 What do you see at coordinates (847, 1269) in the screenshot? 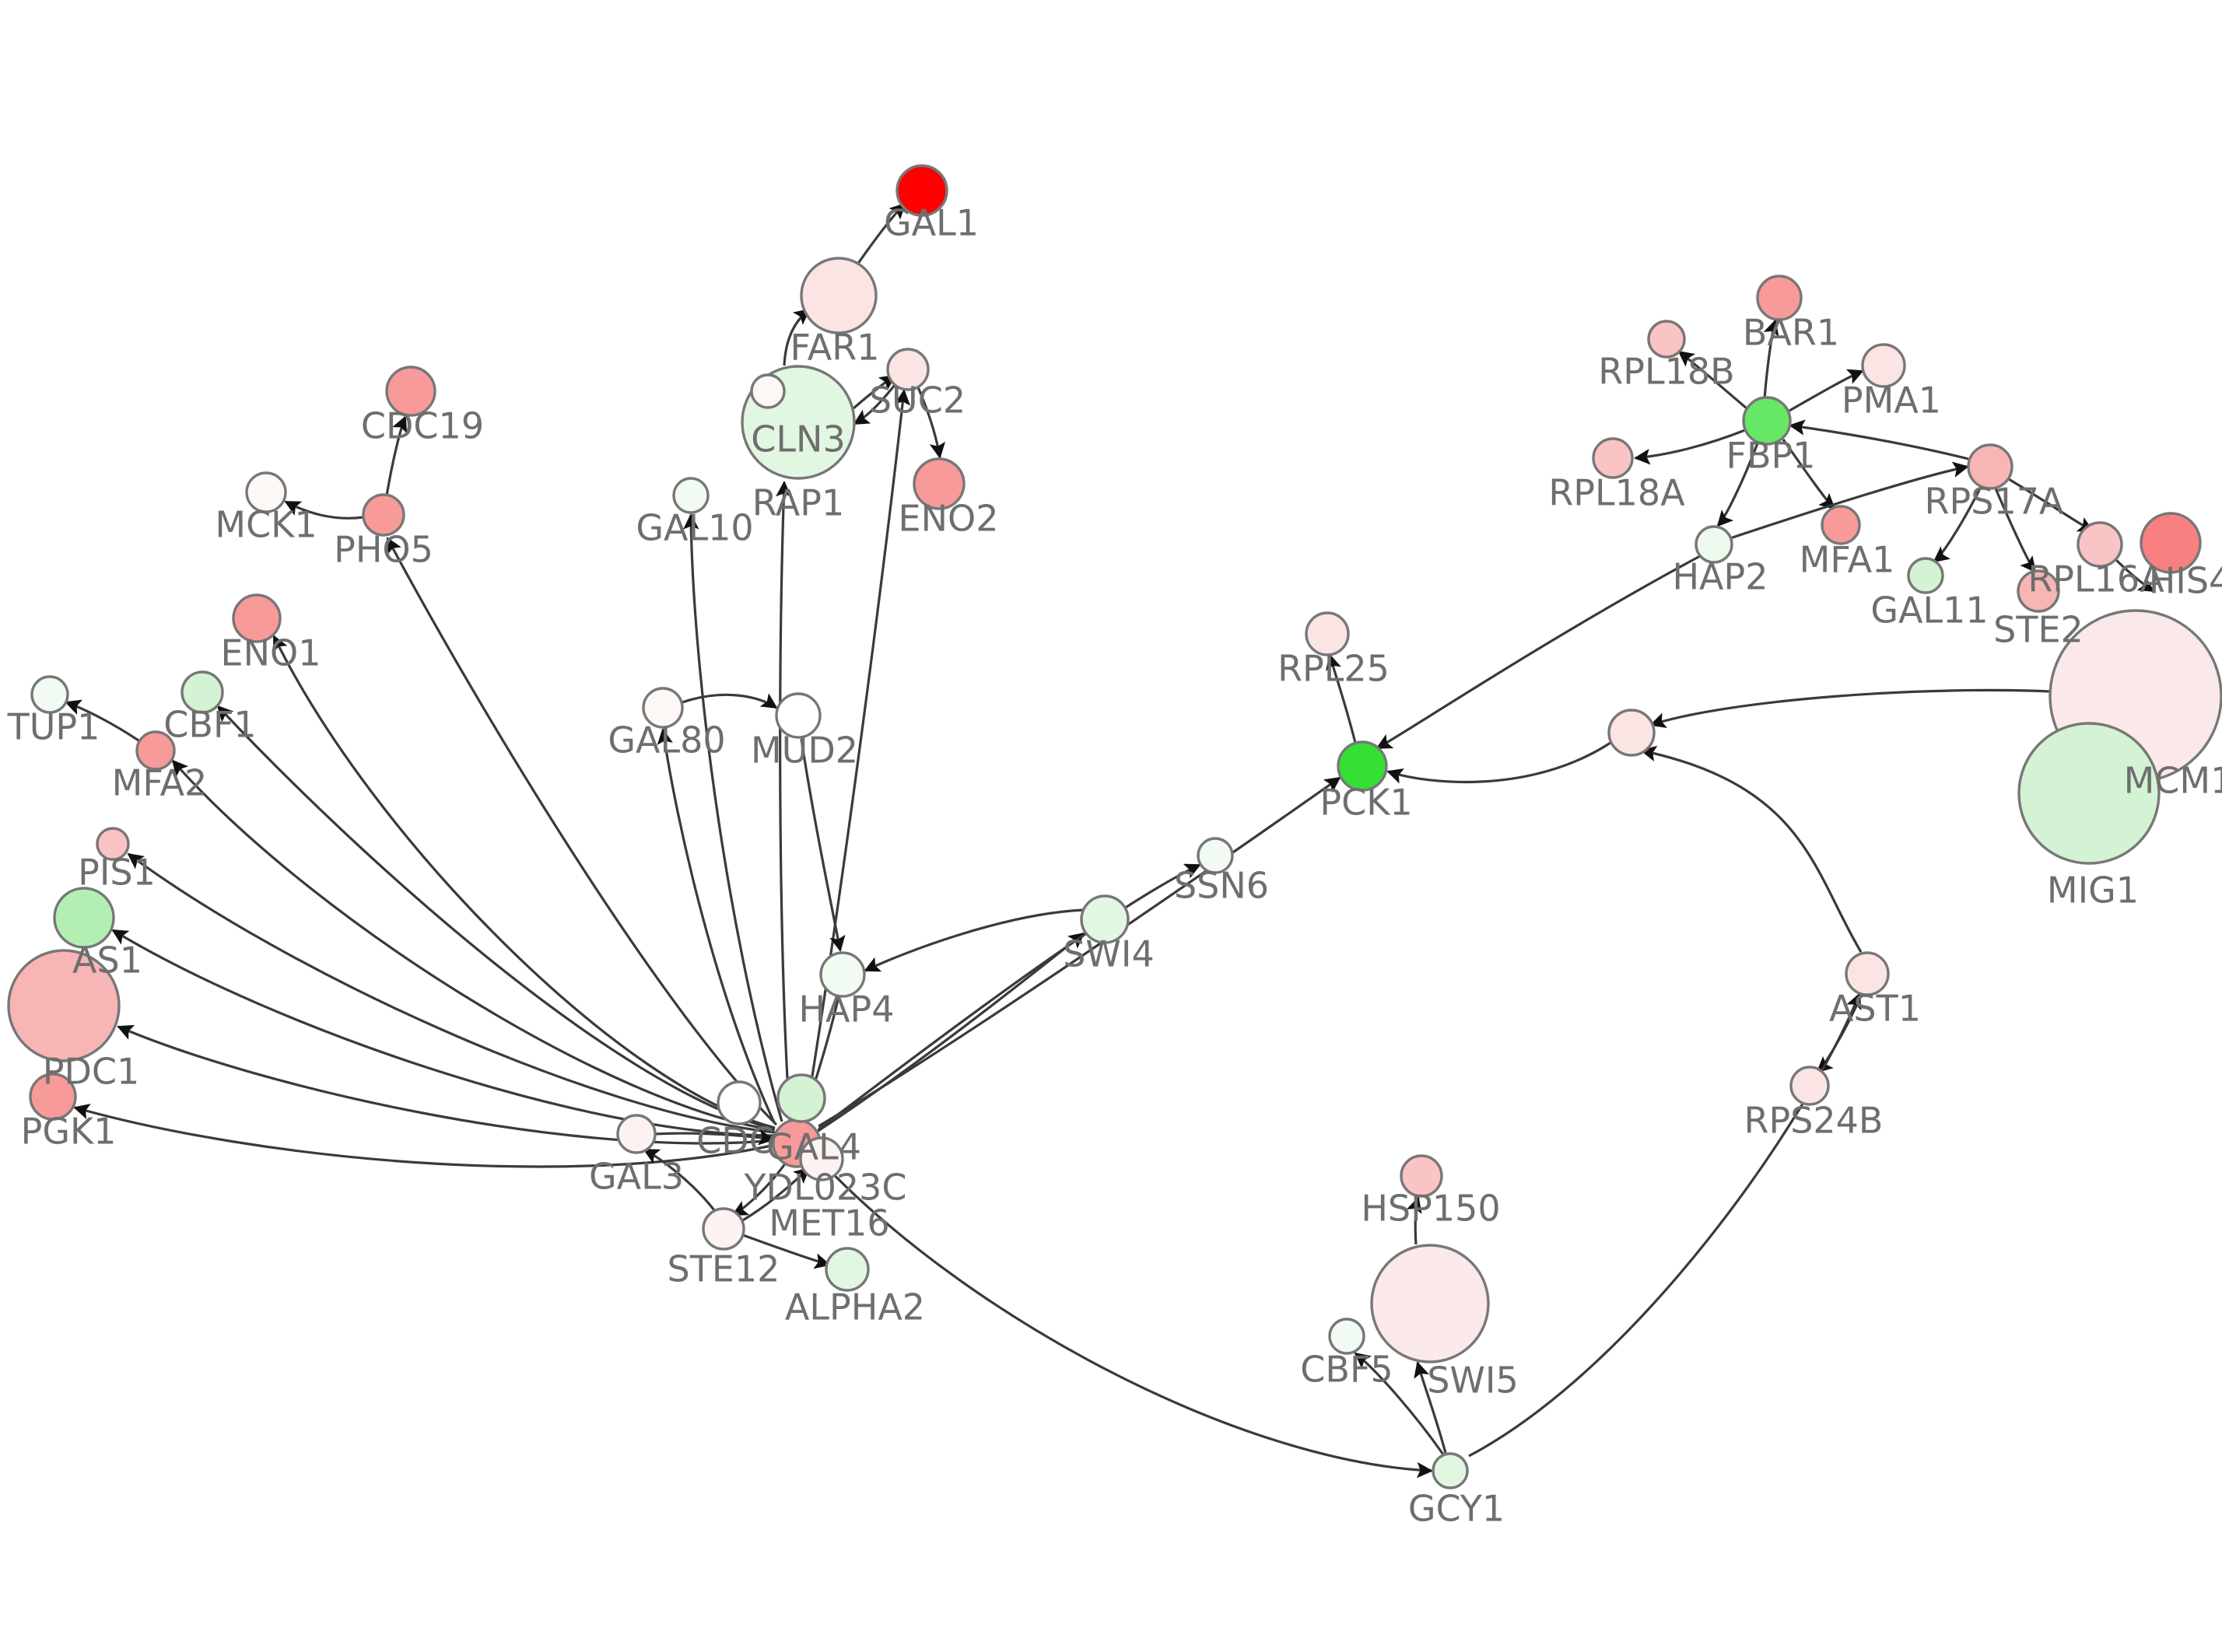
I see `graph-node-alpha2` at bounding box center [847, 1269].